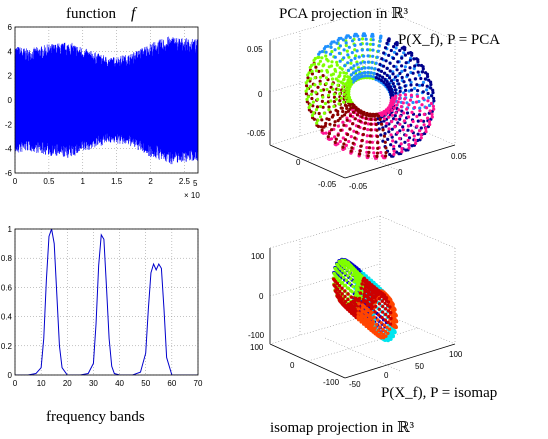 The width and height of the screenshot is (548, 439). Describe the element at coordinates (365, 300) in the screenshot. I see `isomap-scatter-points` at that location.